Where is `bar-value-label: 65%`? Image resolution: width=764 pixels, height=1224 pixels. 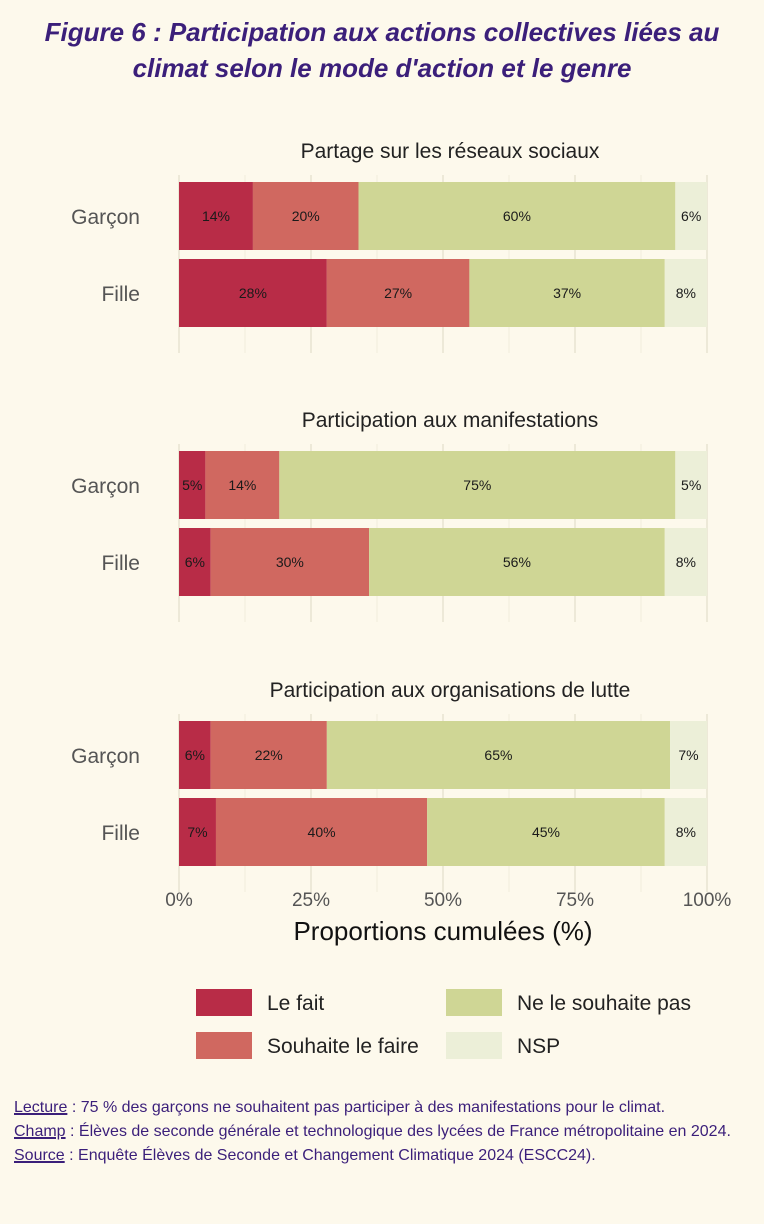
bar-value-label: 65% is located at coordinates (498, 755).